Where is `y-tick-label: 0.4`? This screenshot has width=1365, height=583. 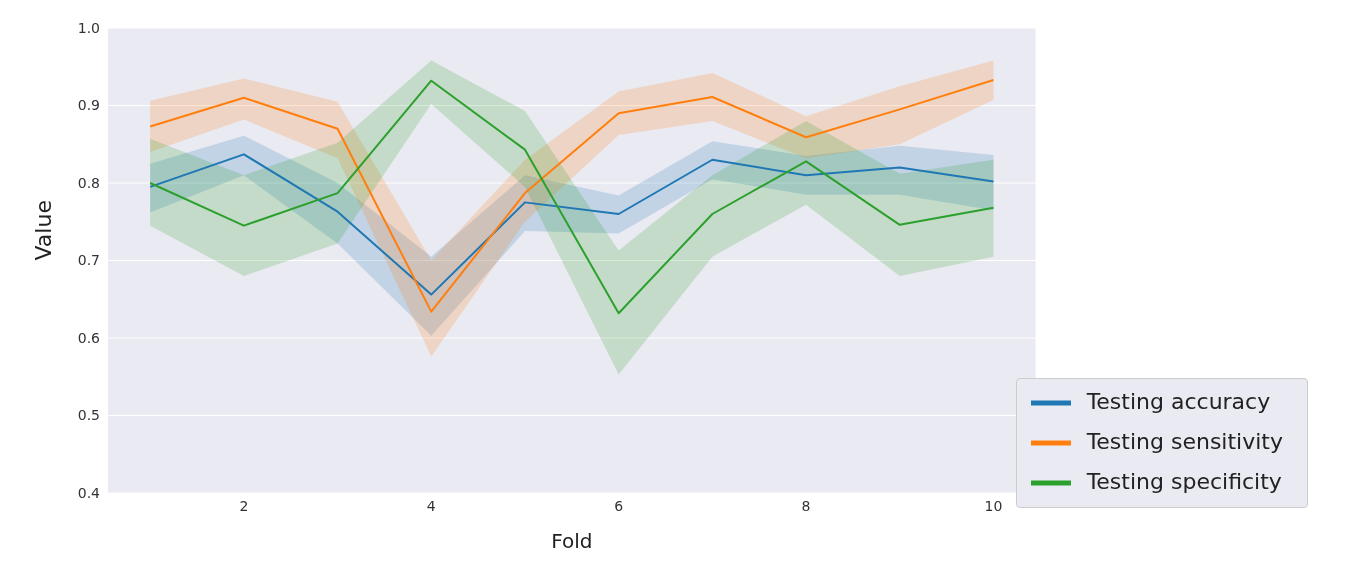
y-tick-label: 0.4 is located at coordinates (89, 492).